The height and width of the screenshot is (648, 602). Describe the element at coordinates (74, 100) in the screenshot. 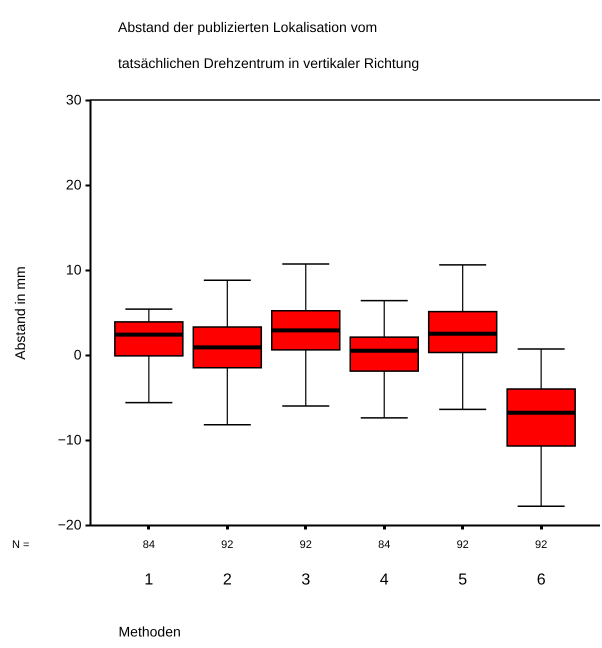

I see `y-tick-label: 30` at that location.